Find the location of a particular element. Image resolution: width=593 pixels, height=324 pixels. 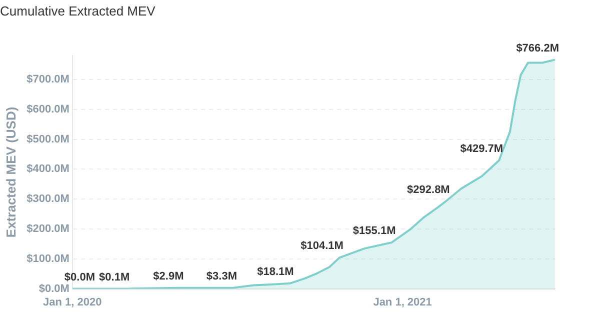

data-label: $292.8M is located at coordinates (428, 190).